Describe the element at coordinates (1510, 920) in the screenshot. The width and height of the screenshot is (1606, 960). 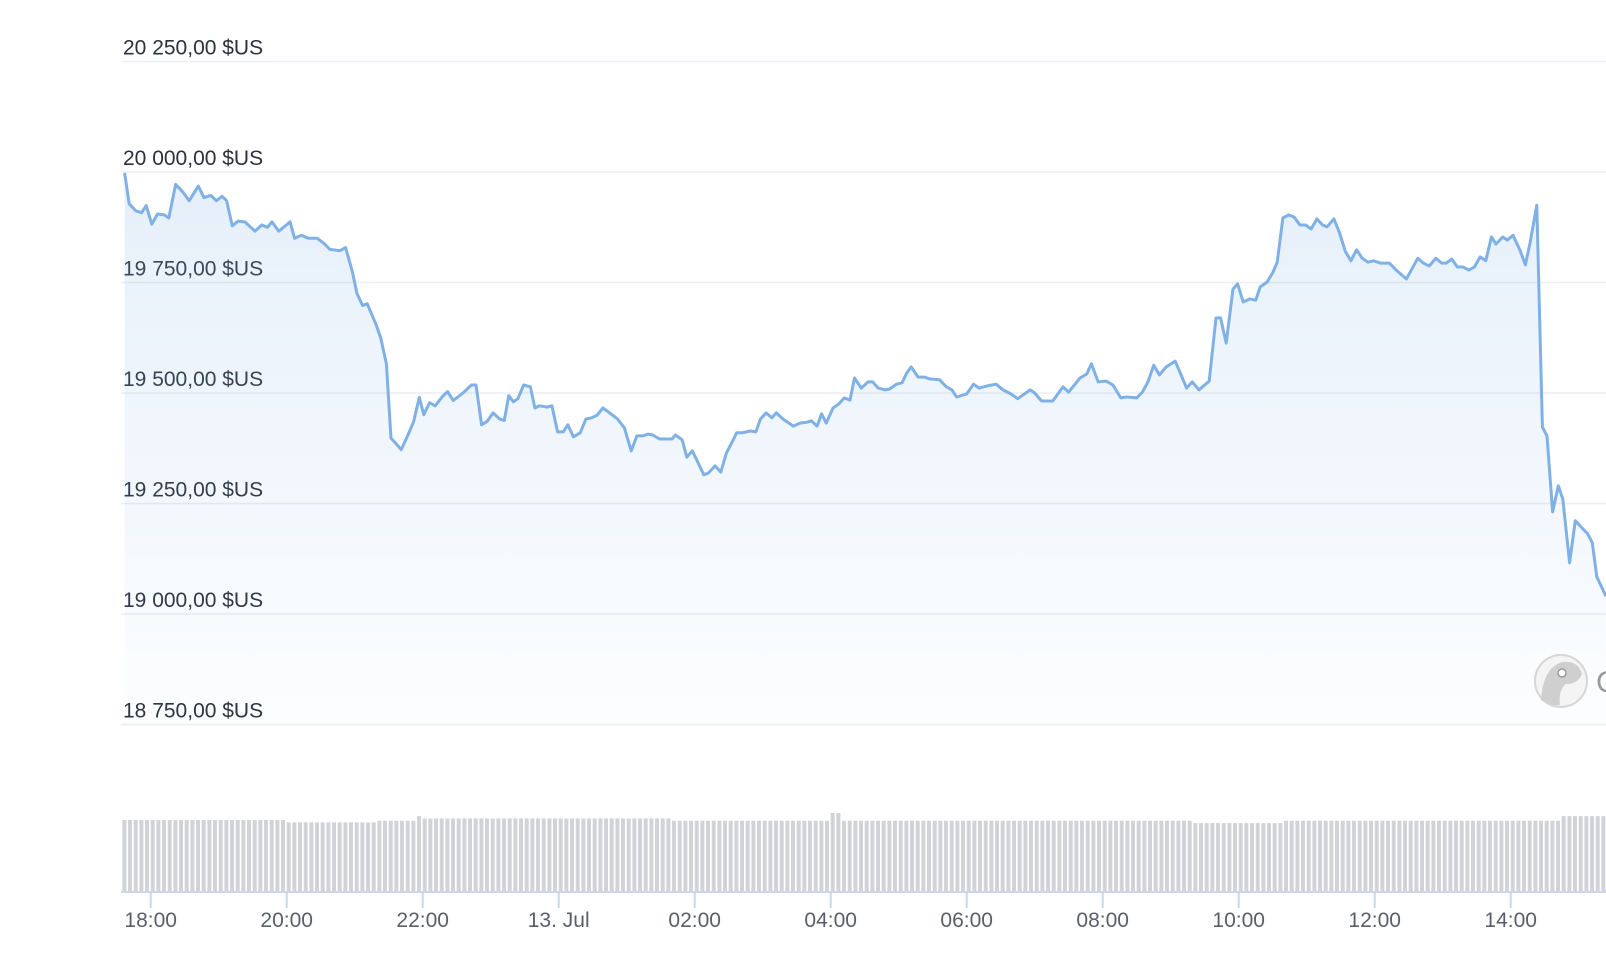
I see `x-tick-label: 14:00` at that location.